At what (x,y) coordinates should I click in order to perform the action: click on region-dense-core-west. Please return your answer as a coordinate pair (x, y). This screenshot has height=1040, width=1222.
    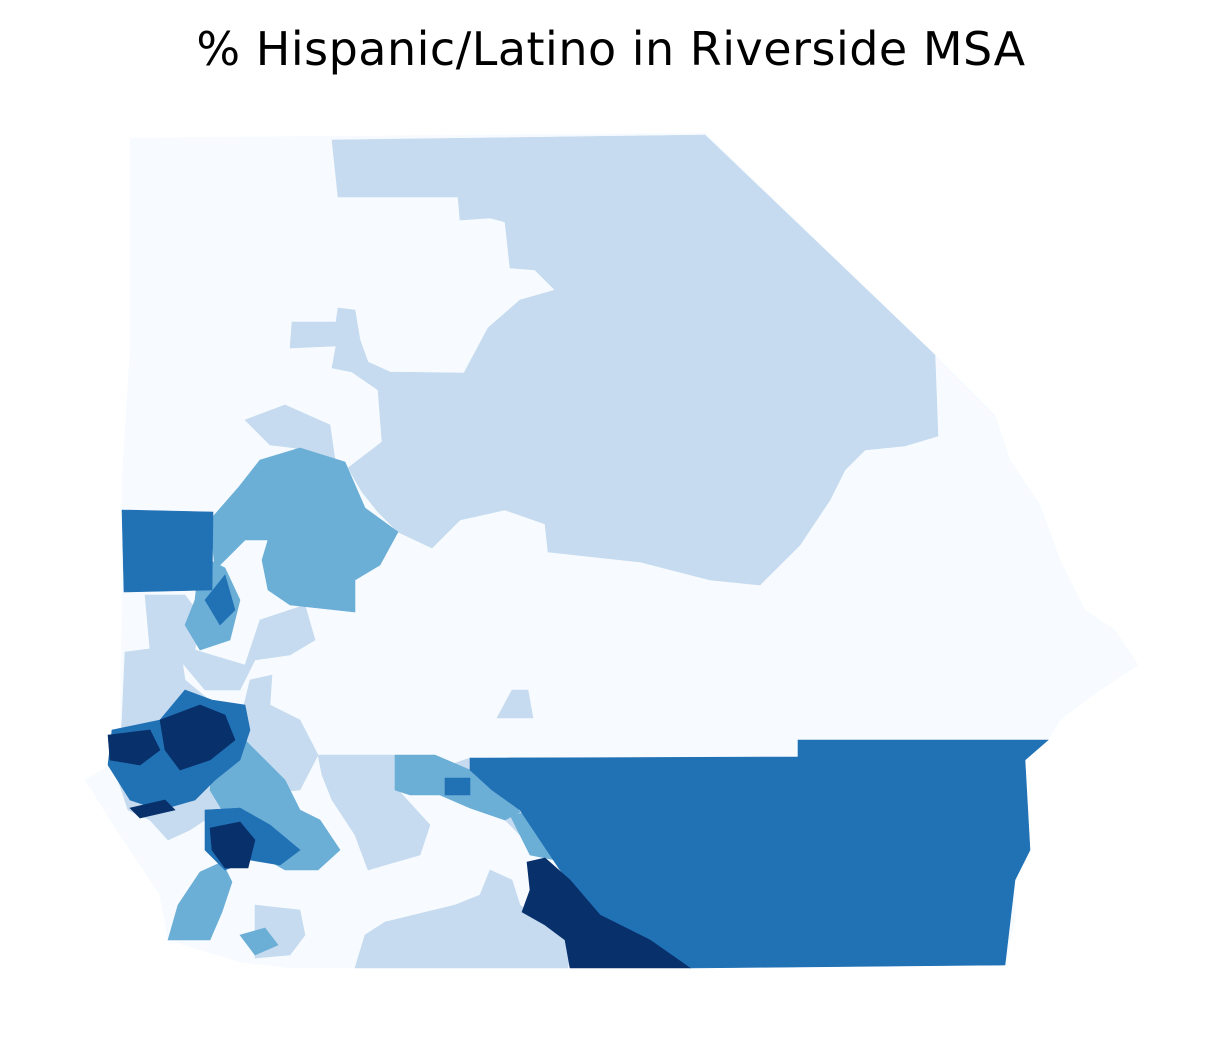
    Looking at the image, I should click on (134, 747).